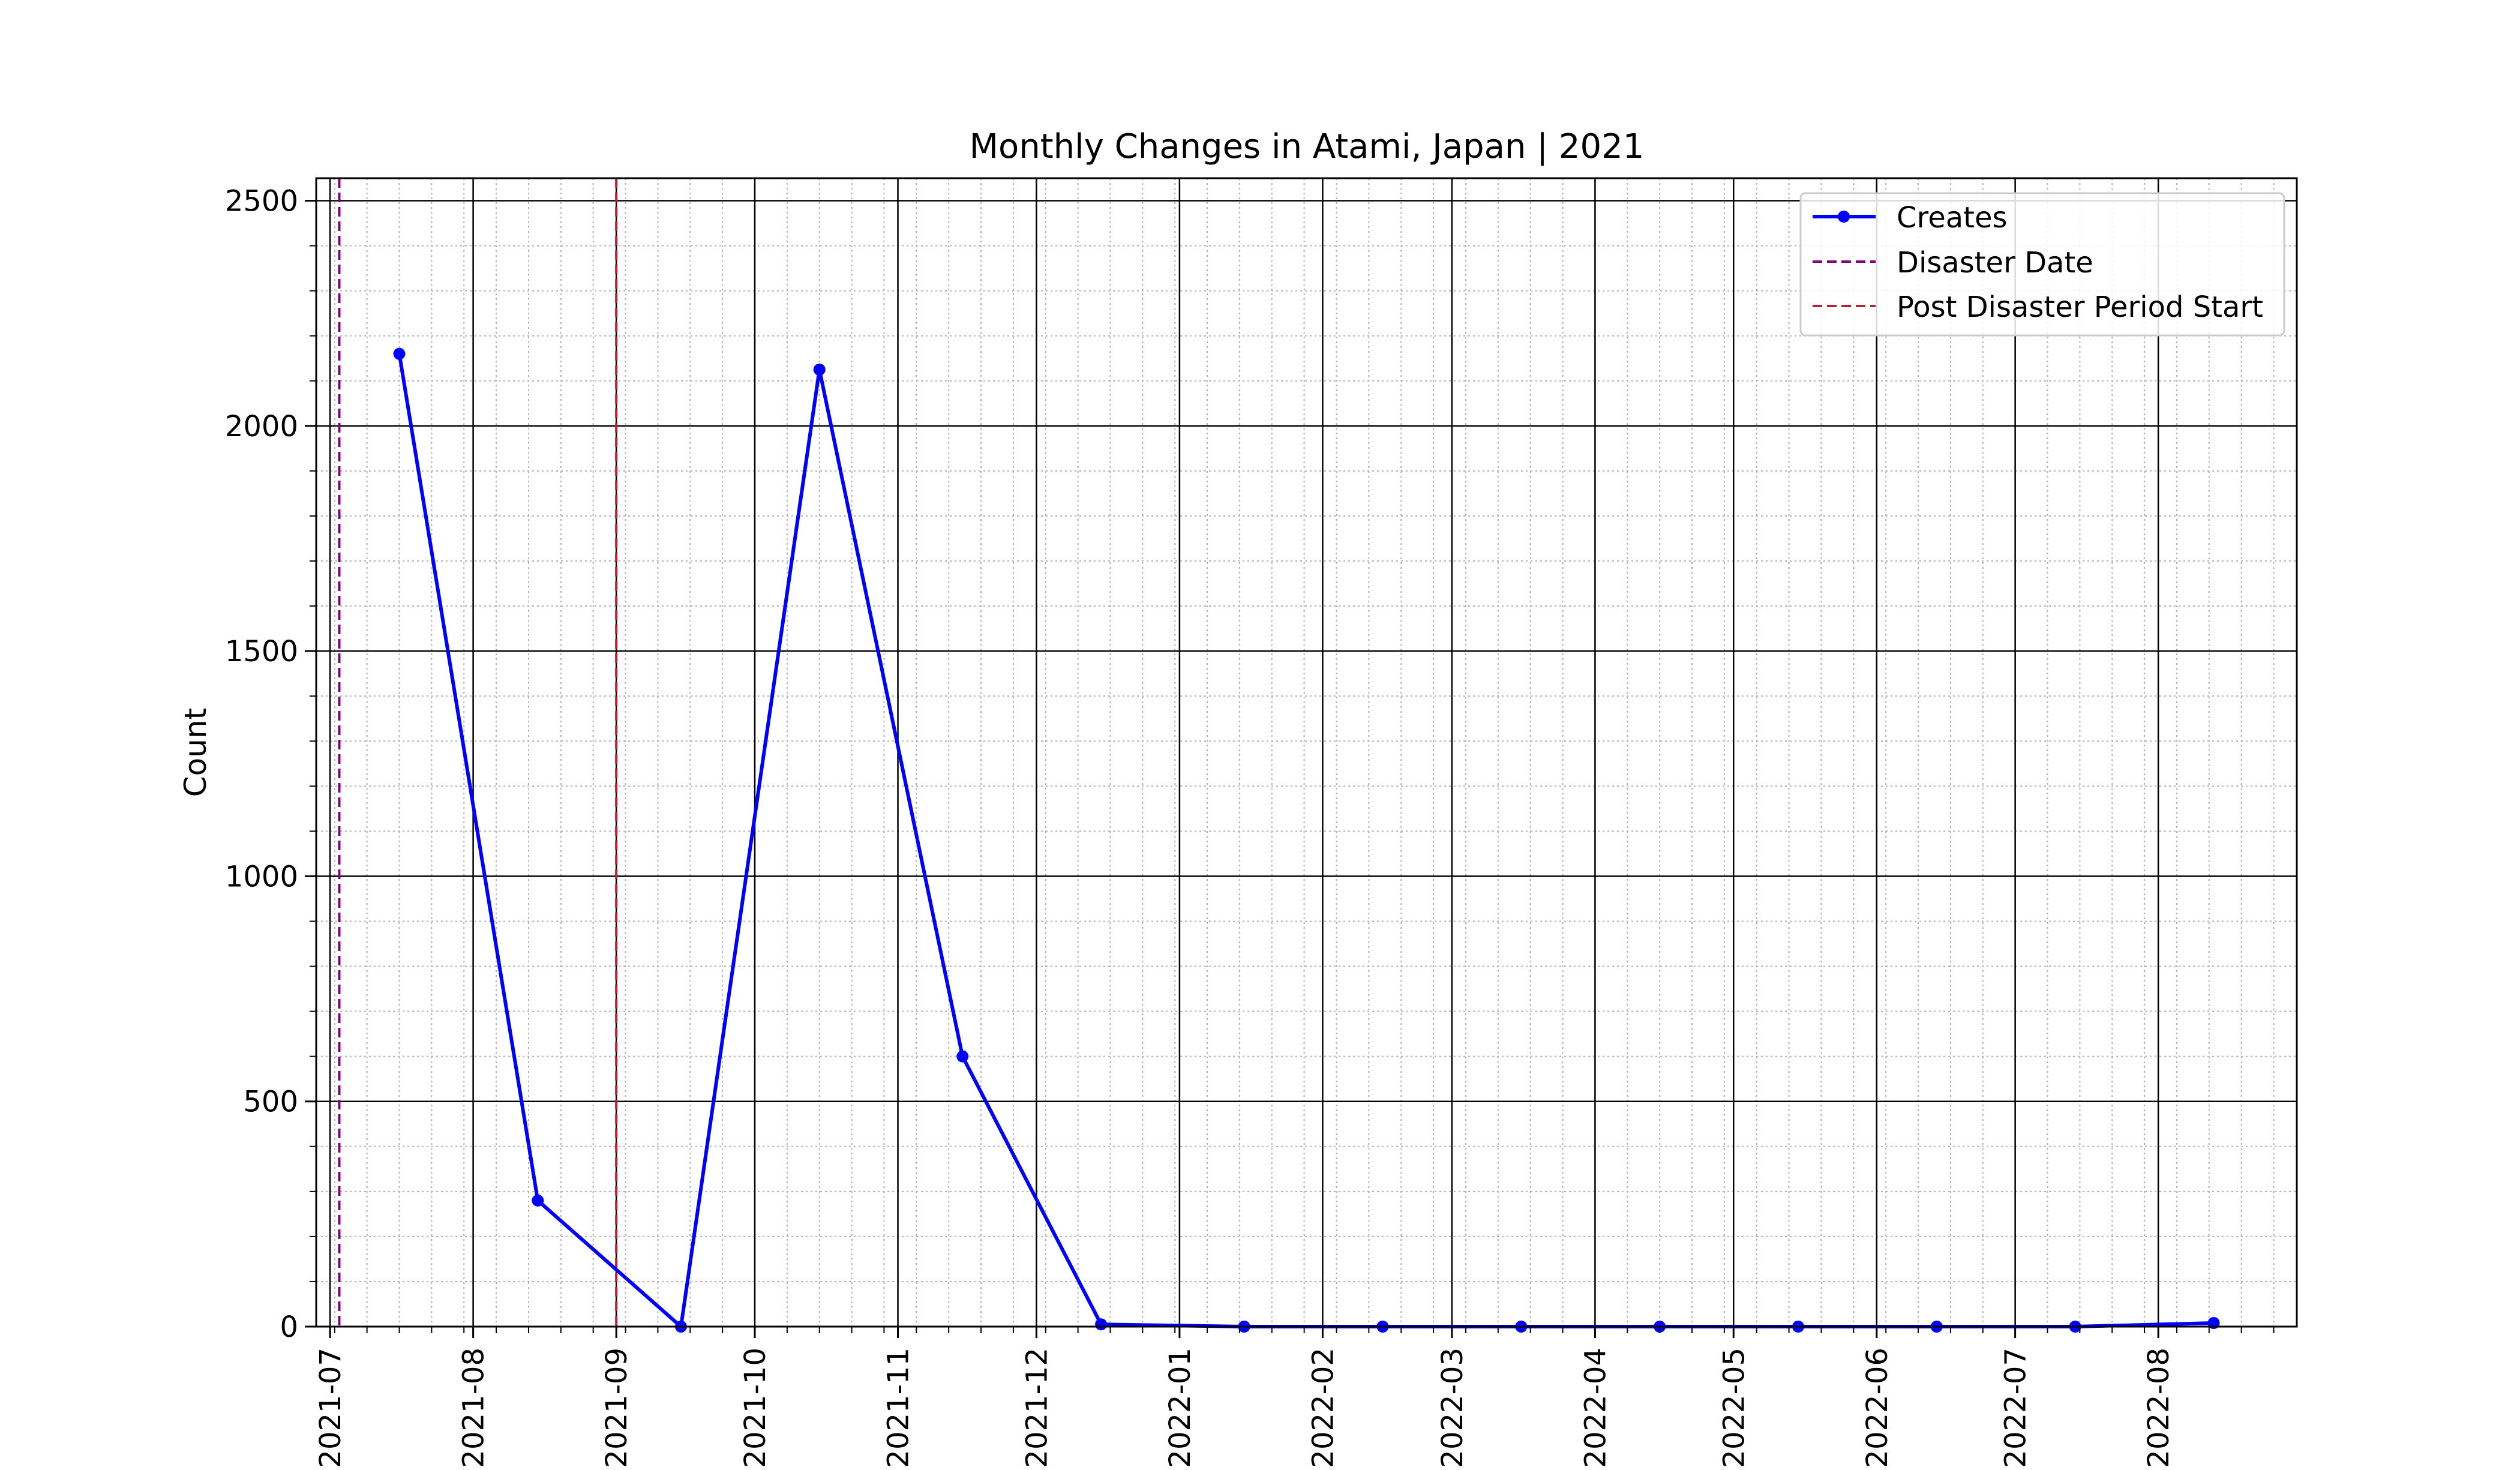  I want to click on legend-frame, so click(2042, 264).